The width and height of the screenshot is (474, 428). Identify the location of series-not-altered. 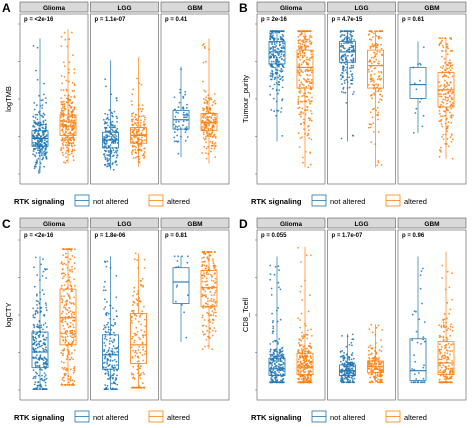
(40, 106).